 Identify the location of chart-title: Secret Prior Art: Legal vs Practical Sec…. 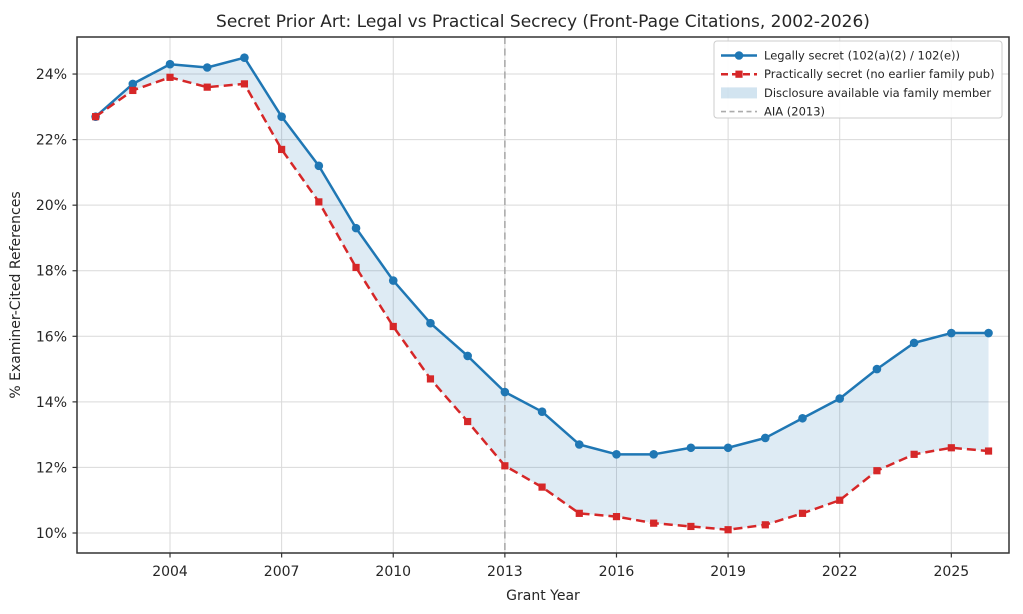
(543, 22).